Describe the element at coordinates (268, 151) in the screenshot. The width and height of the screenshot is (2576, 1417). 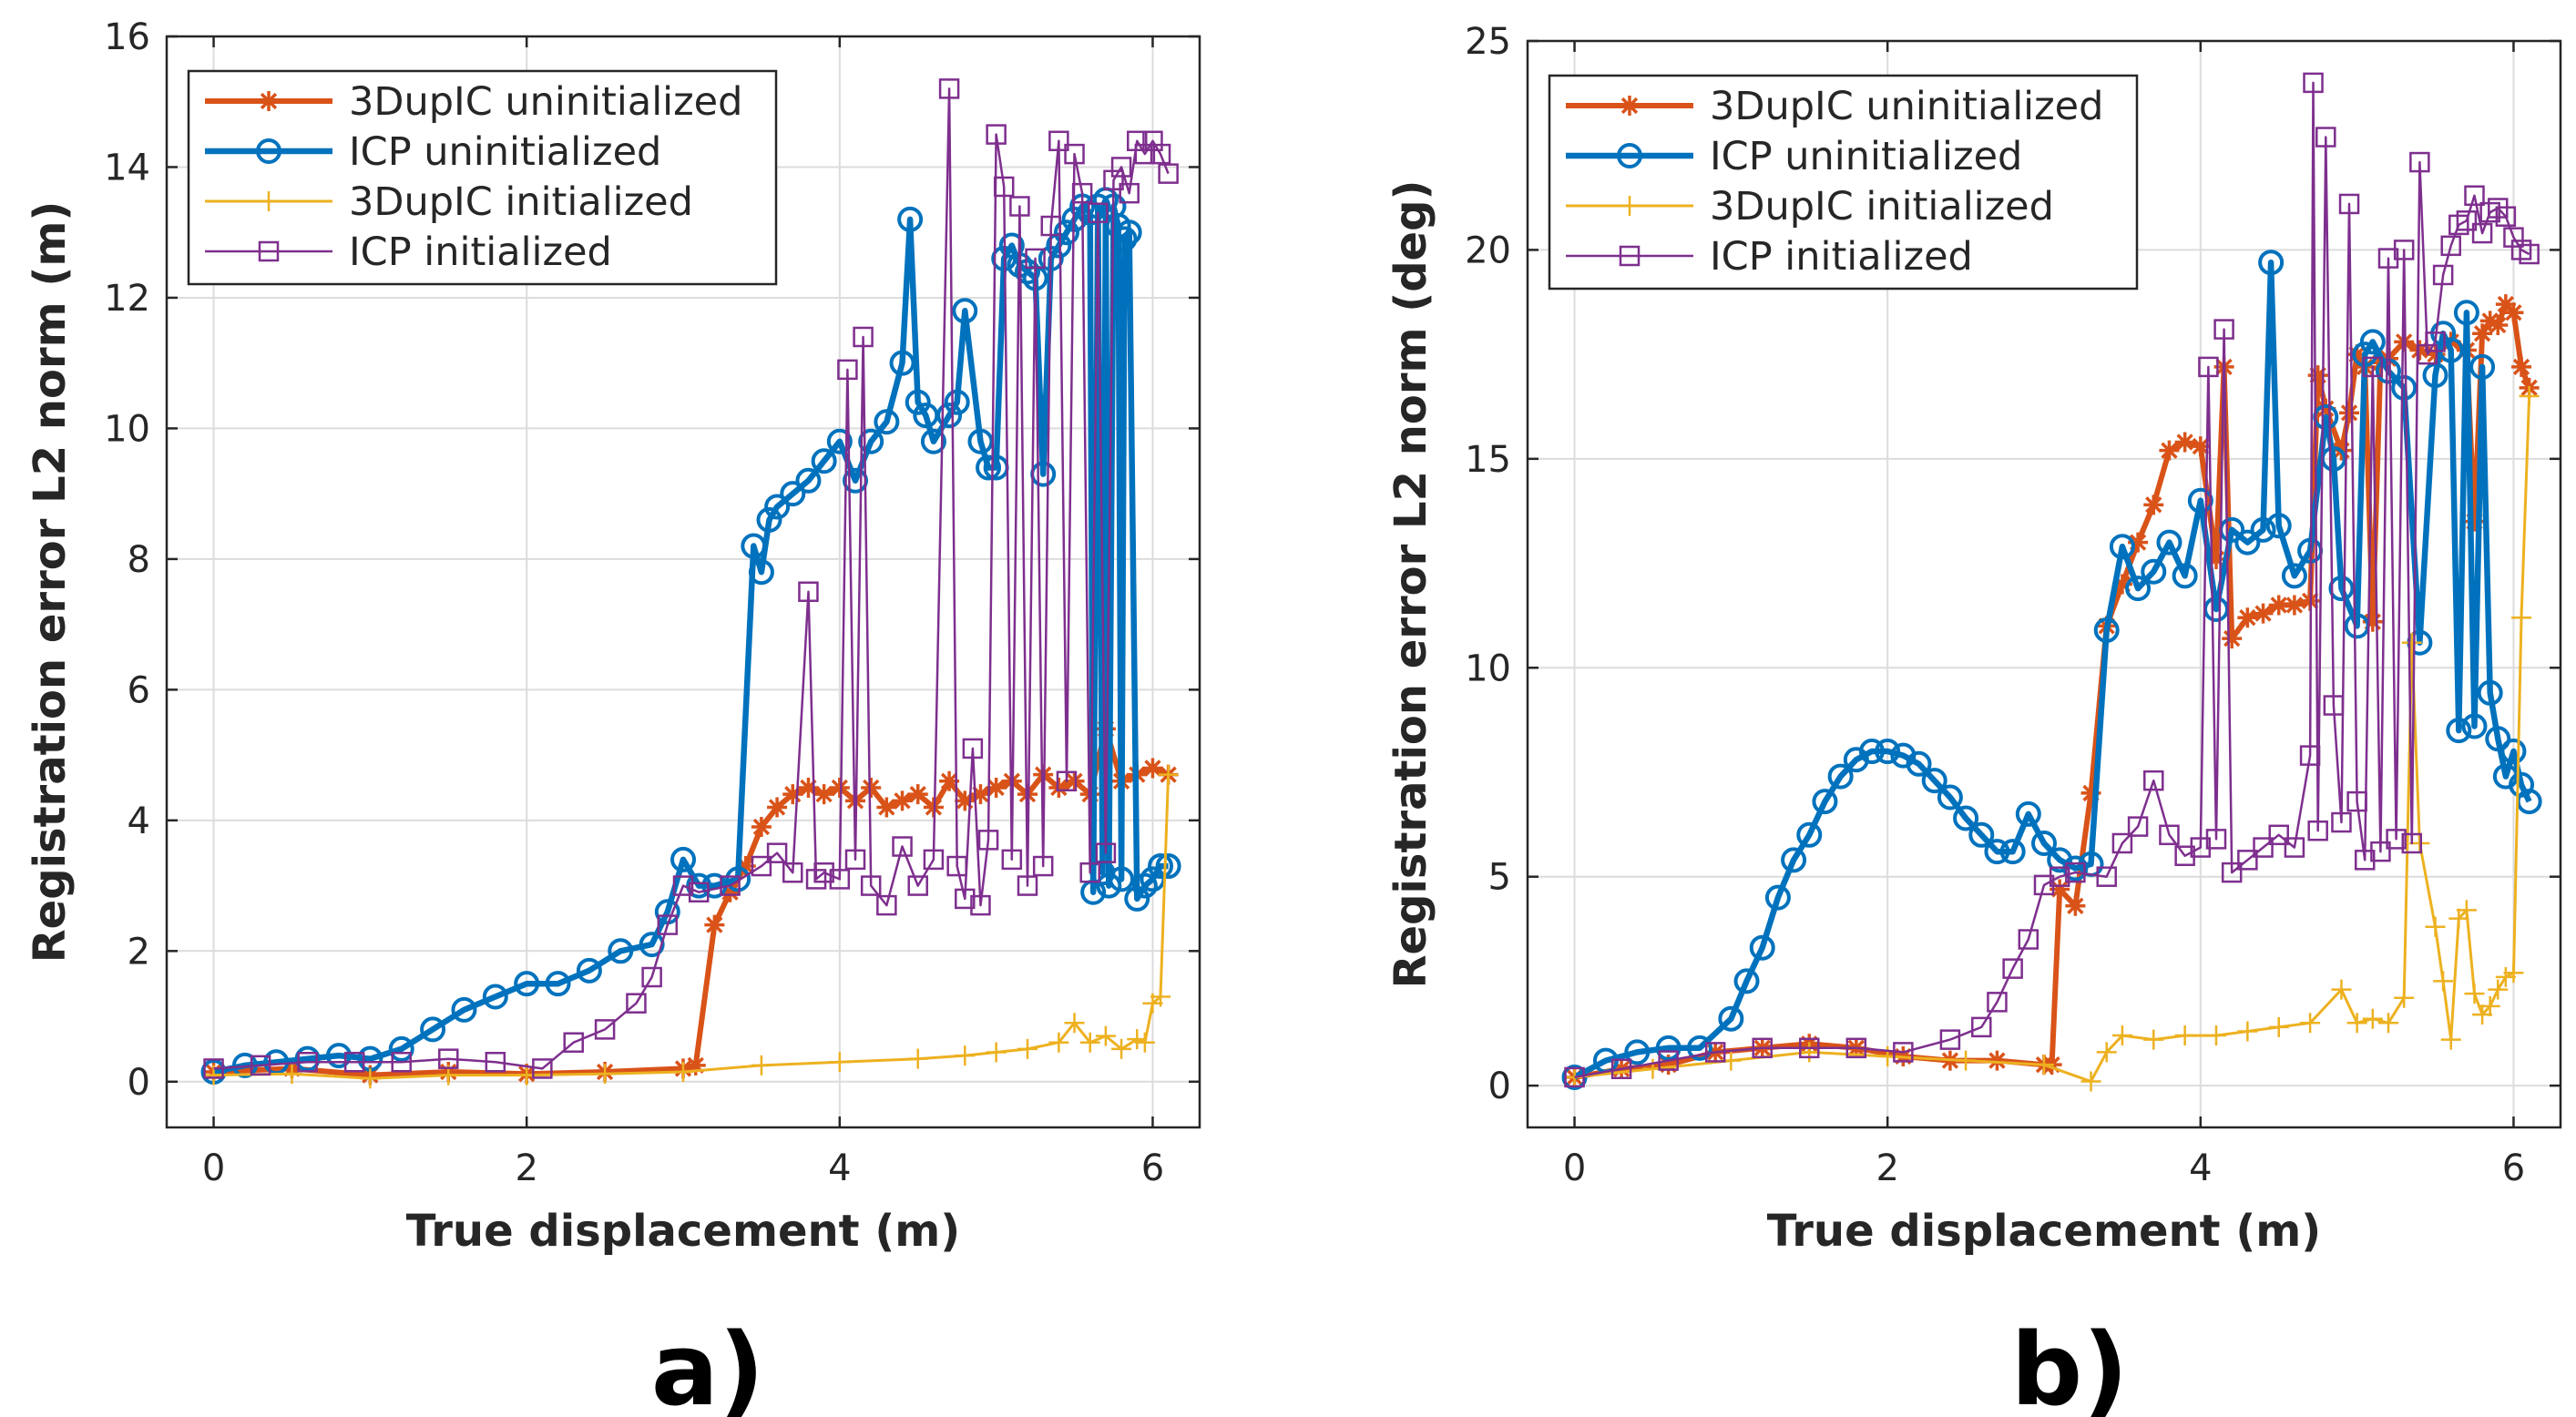
I see `legend-marker` at that location.